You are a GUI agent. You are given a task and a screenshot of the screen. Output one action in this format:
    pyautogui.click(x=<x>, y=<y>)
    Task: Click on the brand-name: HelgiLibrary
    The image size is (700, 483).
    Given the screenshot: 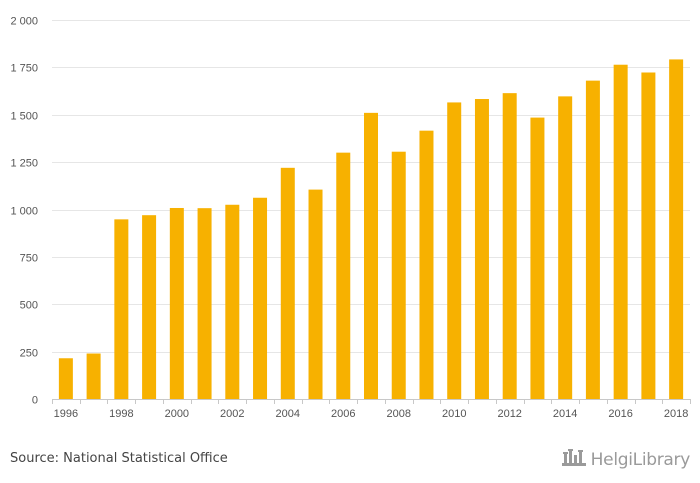 What is the action you would take?
    pyautogui.click(x=640, y=460)
    